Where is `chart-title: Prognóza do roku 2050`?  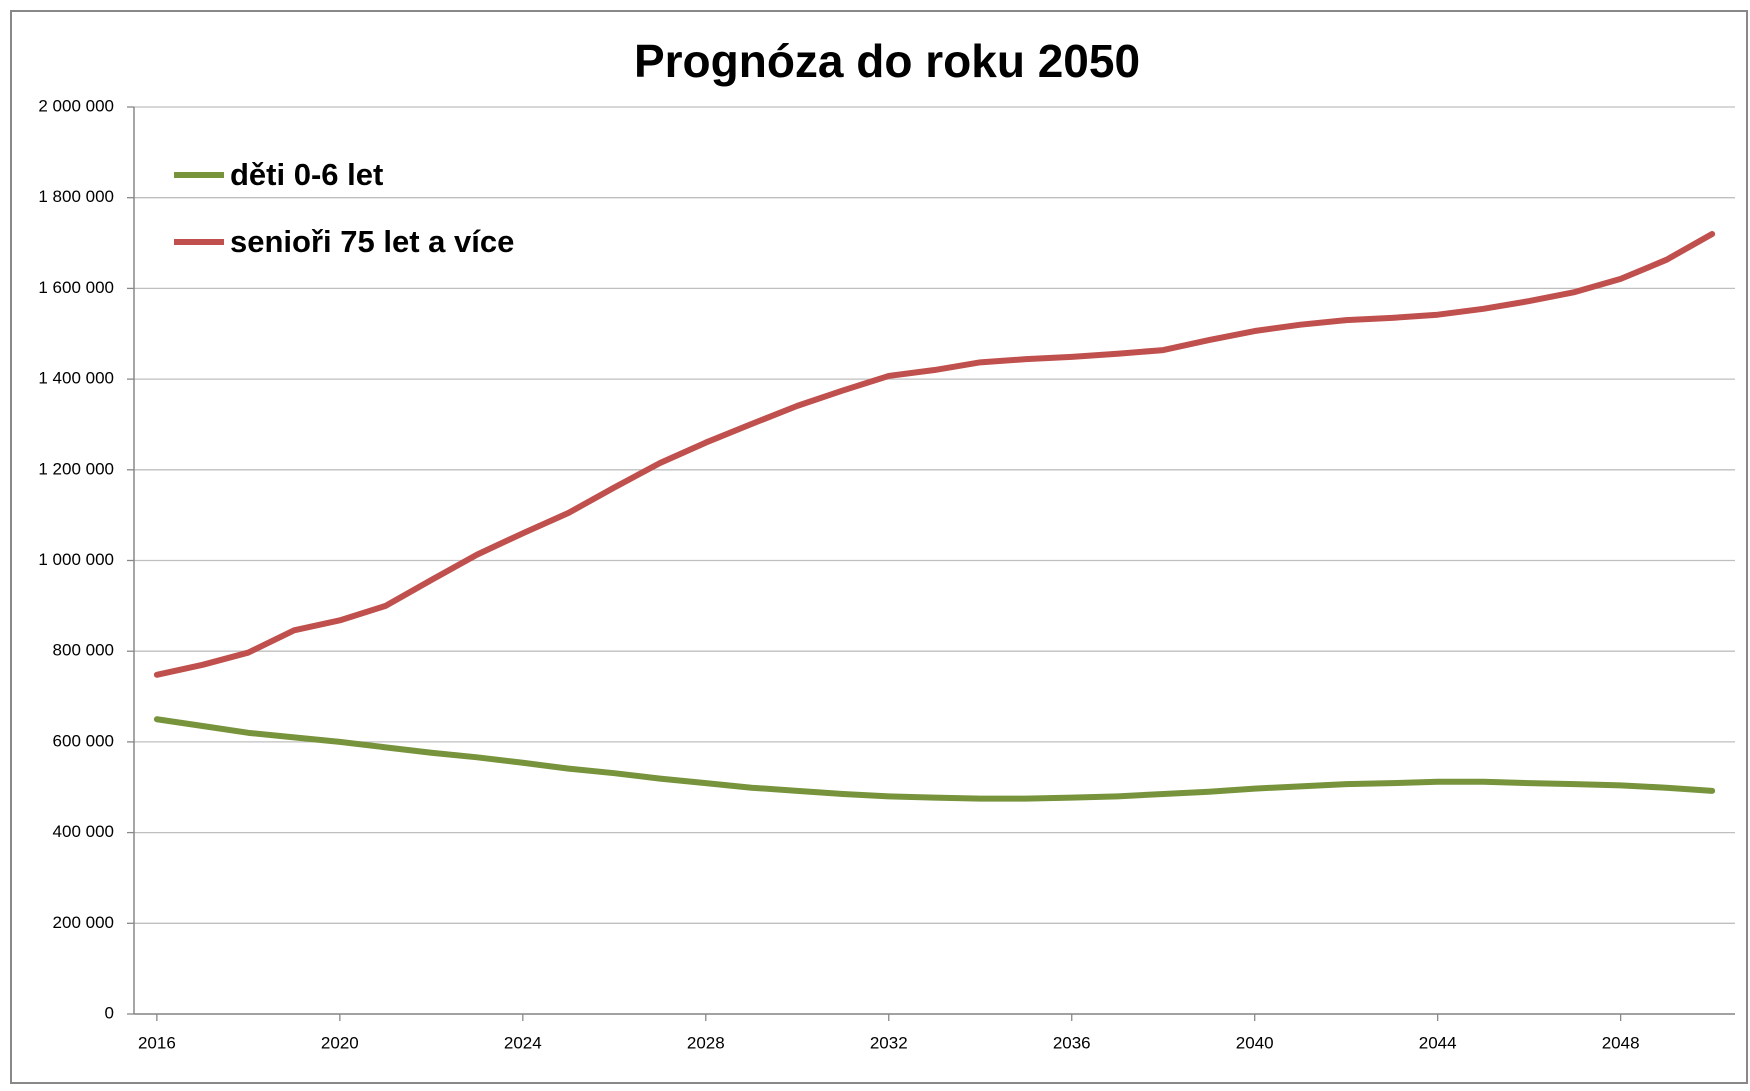
chart-title: Prognóza do roku 2050 is located at coordinates (887, 61).